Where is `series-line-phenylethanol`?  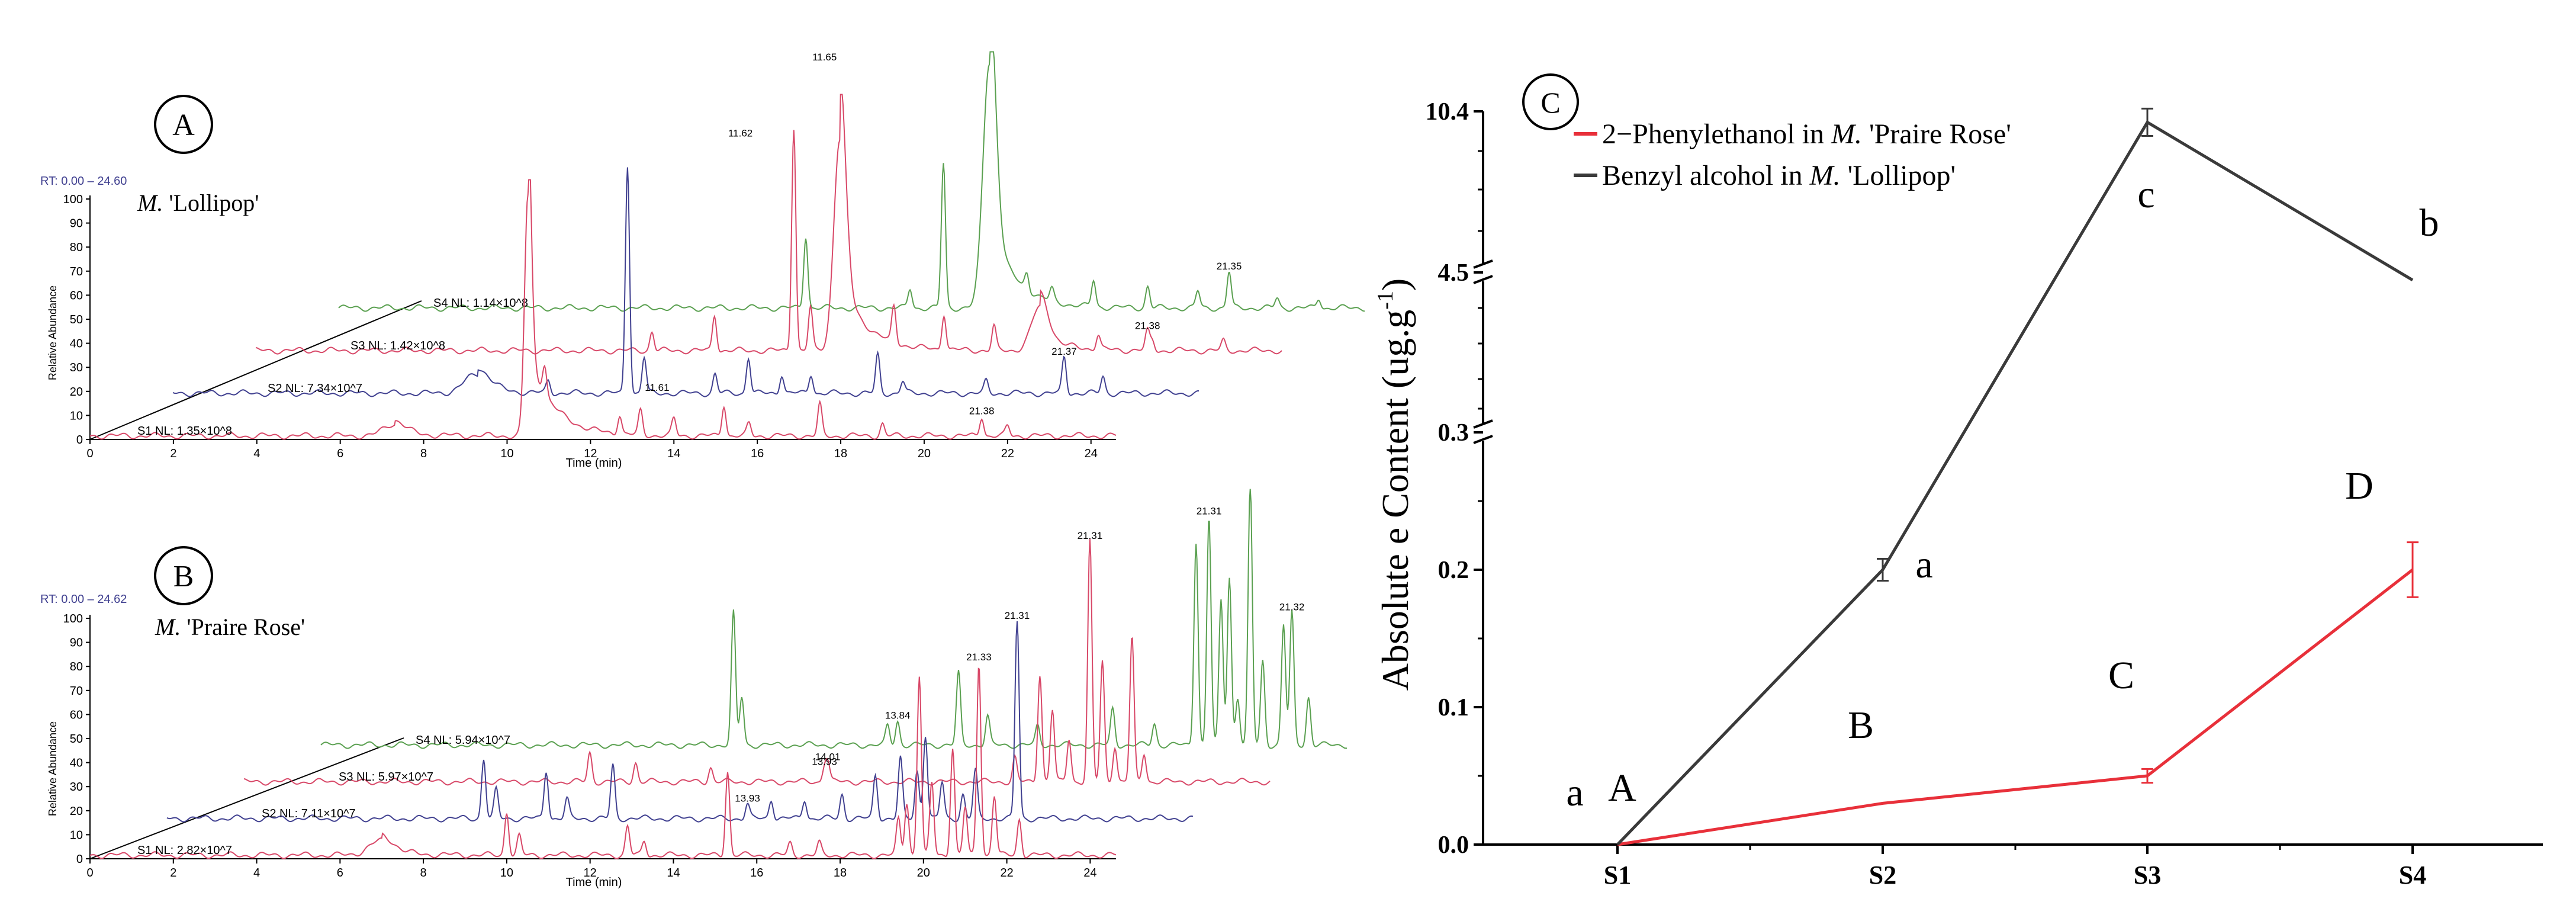
series-line-phenylethanol is located at coordinates (2016, 707).